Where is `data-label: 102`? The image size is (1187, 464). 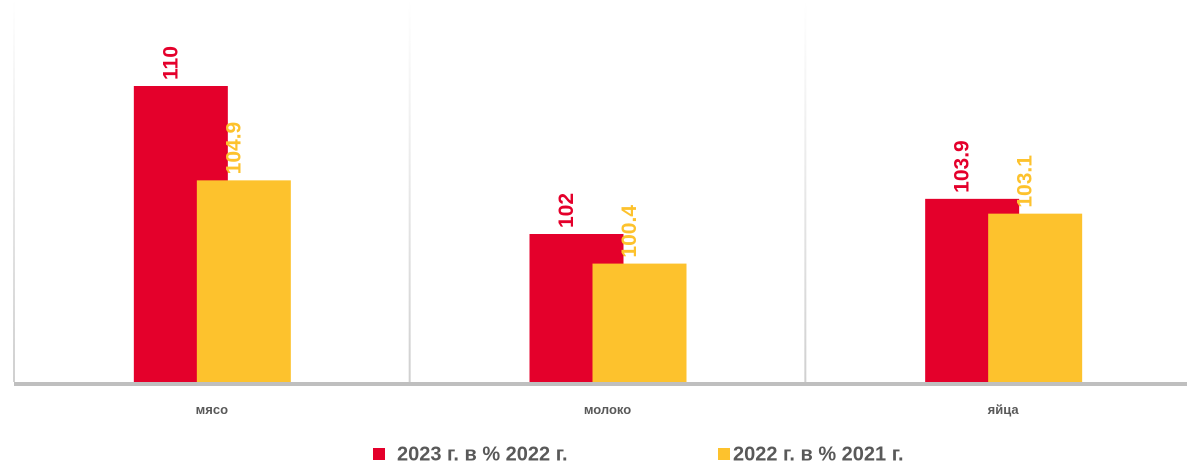
data-label: 102 is located at coordinates (566, 210).